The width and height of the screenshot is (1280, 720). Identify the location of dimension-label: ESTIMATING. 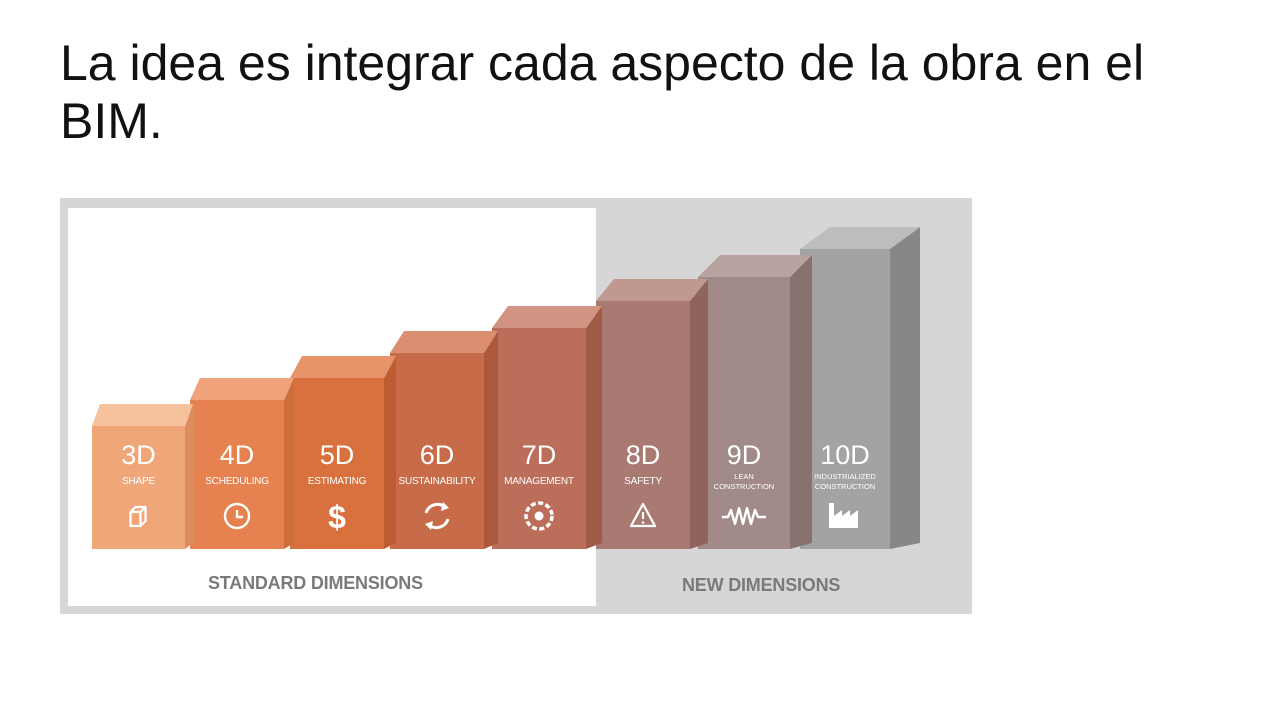
(337, 481).